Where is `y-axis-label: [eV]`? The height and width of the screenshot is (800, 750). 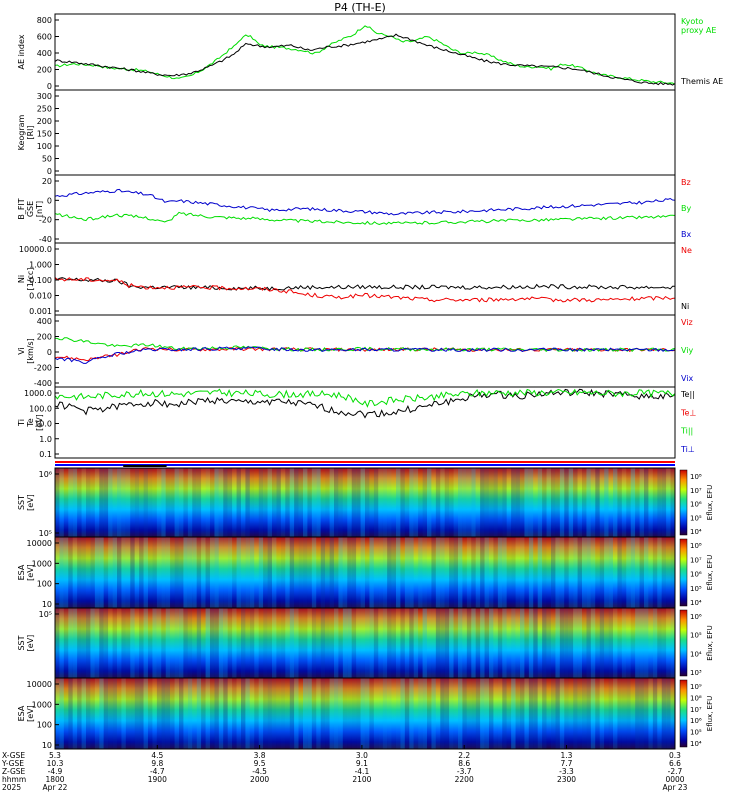
y-axis-label: [eV] is located at coordinates (39, 422).